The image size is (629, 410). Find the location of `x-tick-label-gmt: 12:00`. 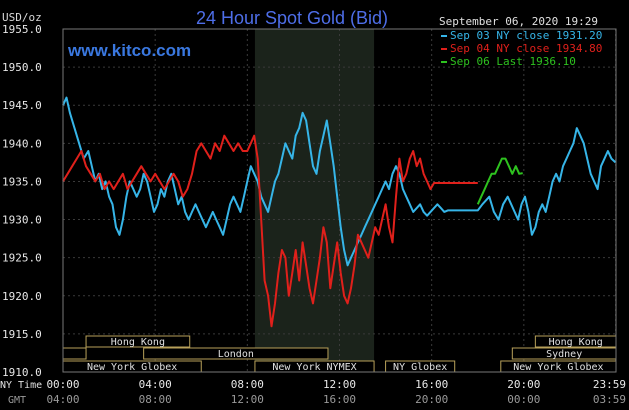

x-tick-label-gmt: 12:00 is located at coordinates (247, 399).